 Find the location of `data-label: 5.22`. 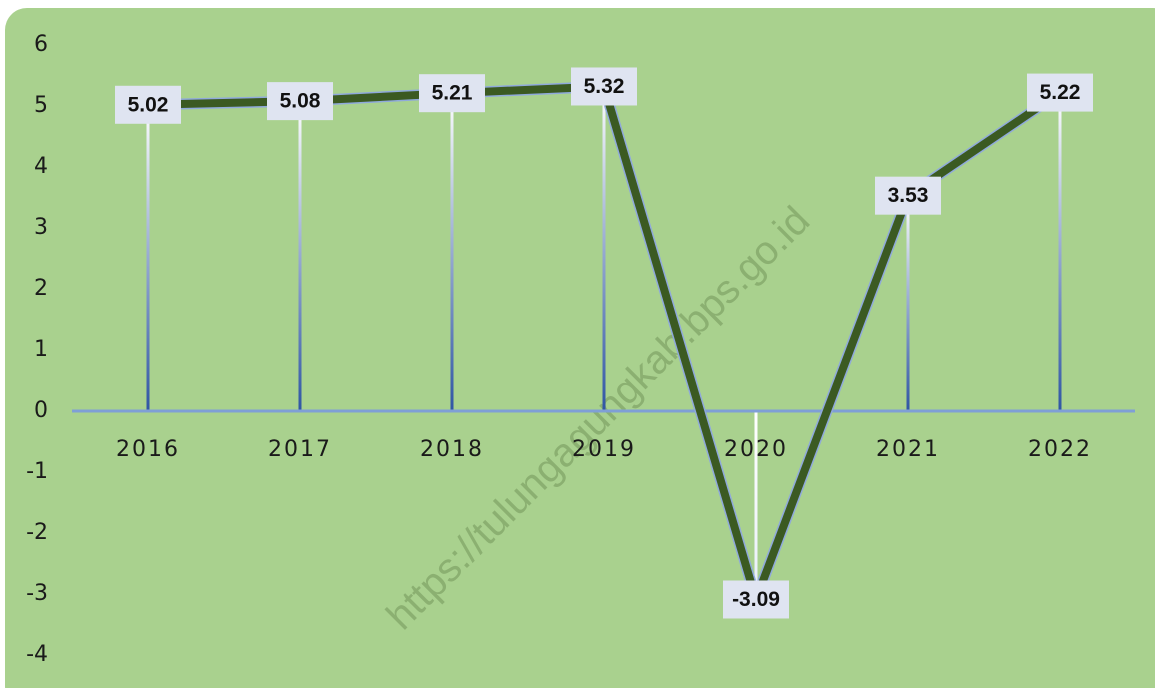

data-label: 5.22 is located at coordinates (1060, 92).